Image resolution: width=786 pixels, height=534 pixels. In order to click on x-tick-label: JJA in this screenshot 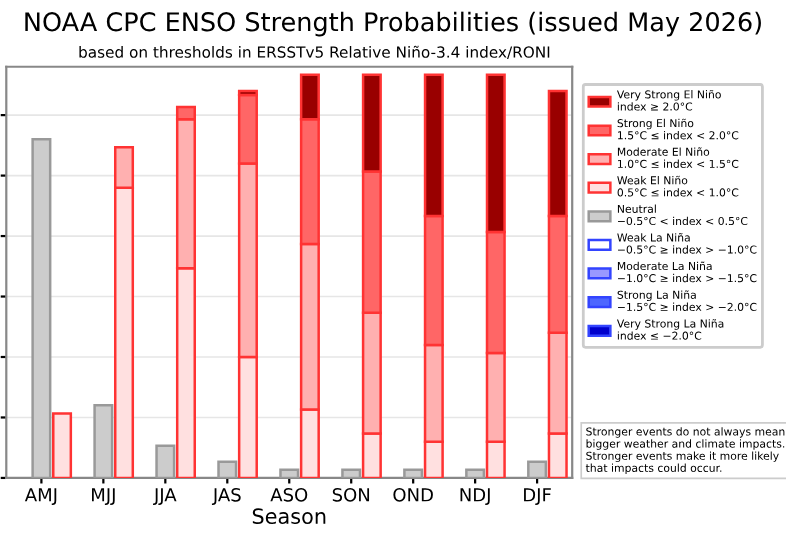, I will do `click(165, 496)`.